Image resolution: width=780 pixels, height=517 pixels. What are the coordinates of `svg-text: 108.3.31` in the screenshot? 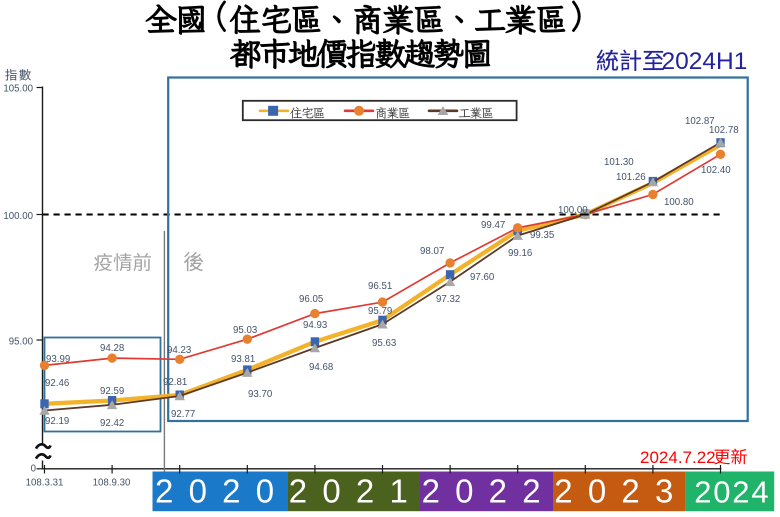 It's located at (45, 483).